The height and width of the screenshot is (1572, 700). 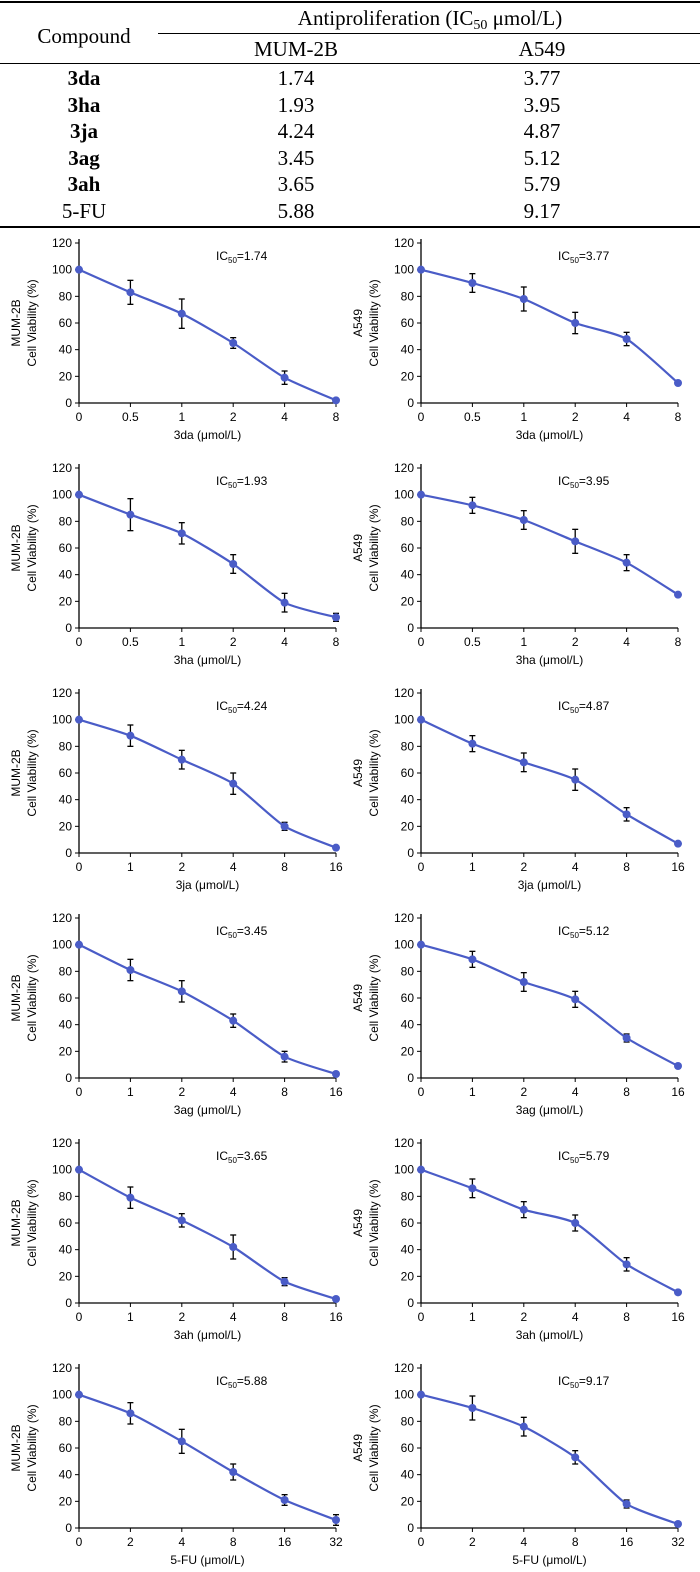 What do you see at coordinates (550, 1335) in the screenshot?
I see `x-axis-label: 3ah (μmol/L)` at bounding box center [550, 1335].